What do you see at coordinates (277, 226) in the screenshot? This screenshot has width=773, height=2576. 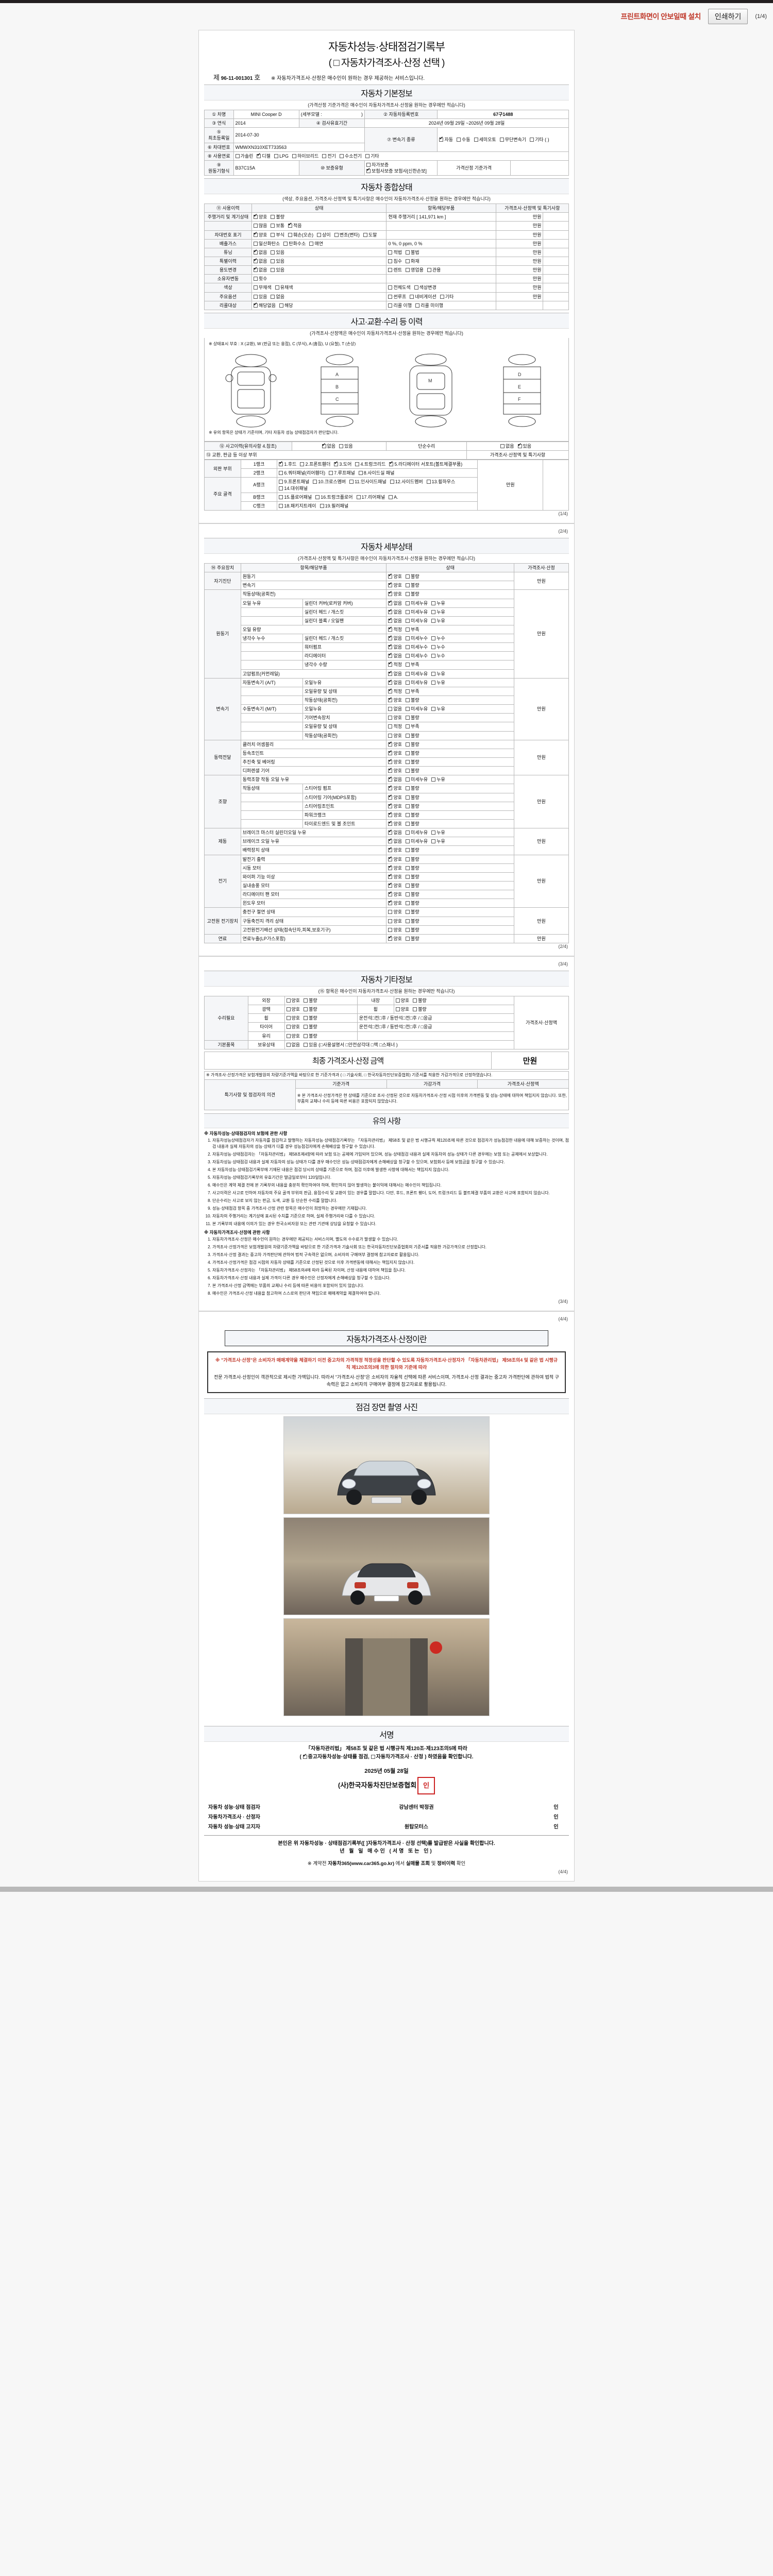 I see `state-option: 보통` at bounding box center [277, 226].